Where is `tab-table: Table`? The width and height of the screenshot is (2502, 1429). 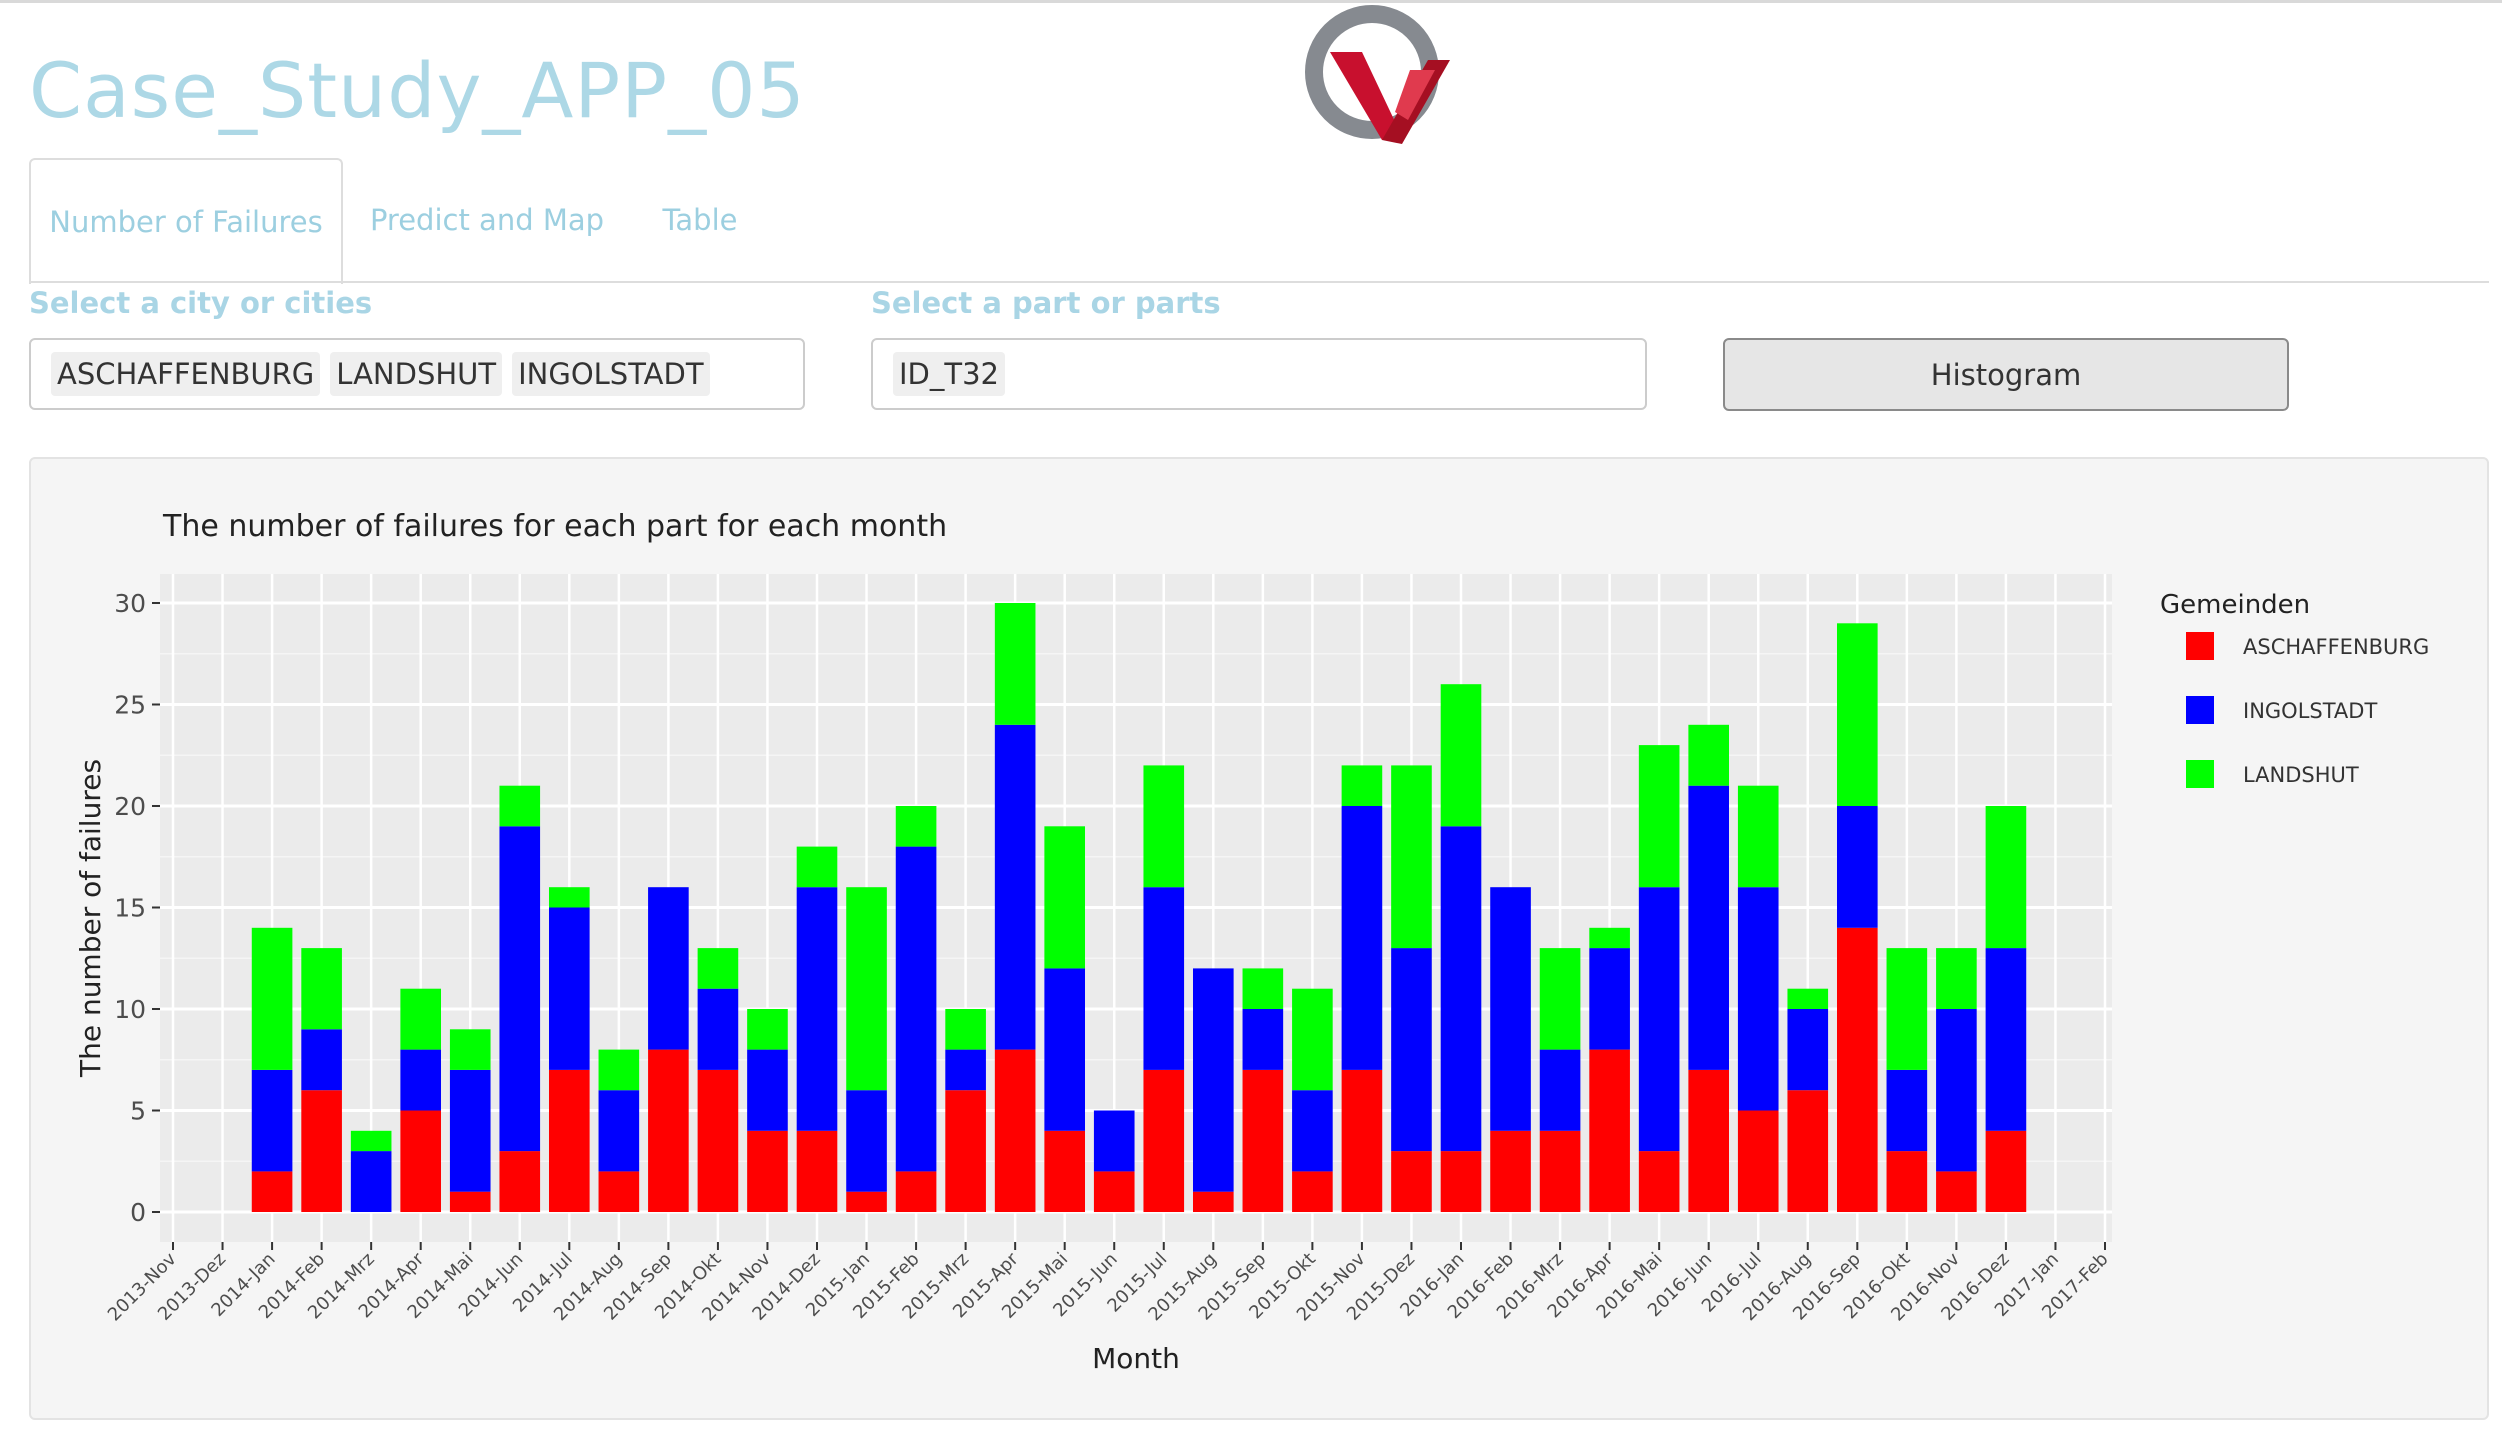 tab-table: Table is located at coordinates (700, 220).